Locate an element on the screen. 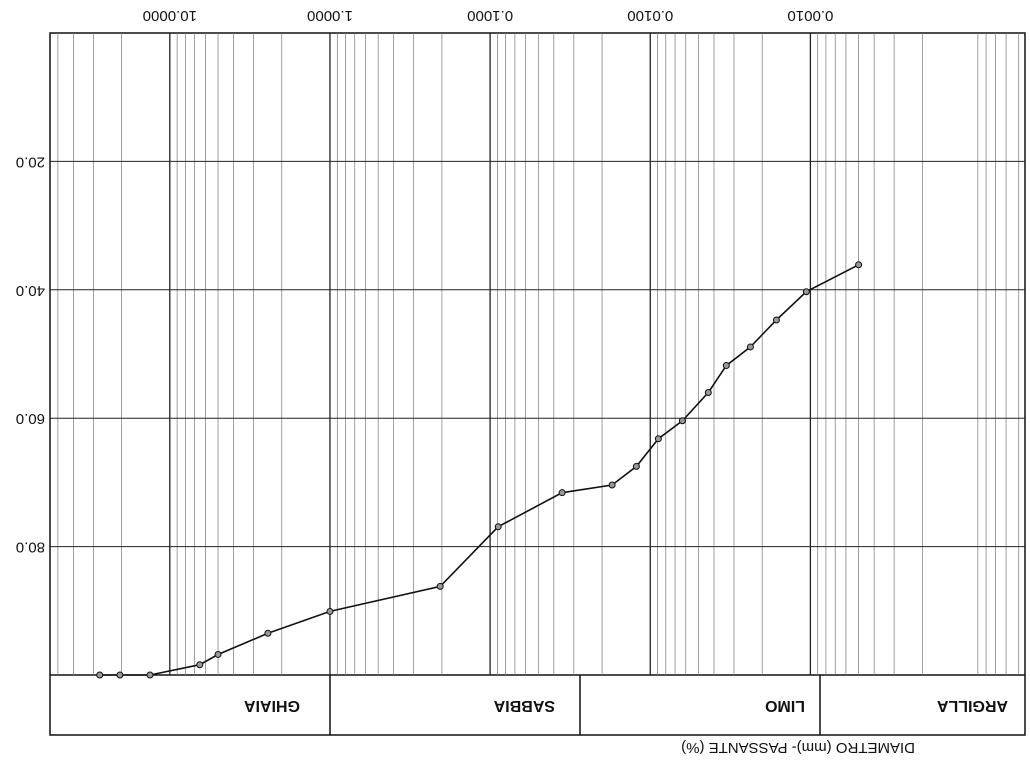 This screenshot has width=1030, height=763. y-tick-label: 40.0 is located at coordinates (30, 290).